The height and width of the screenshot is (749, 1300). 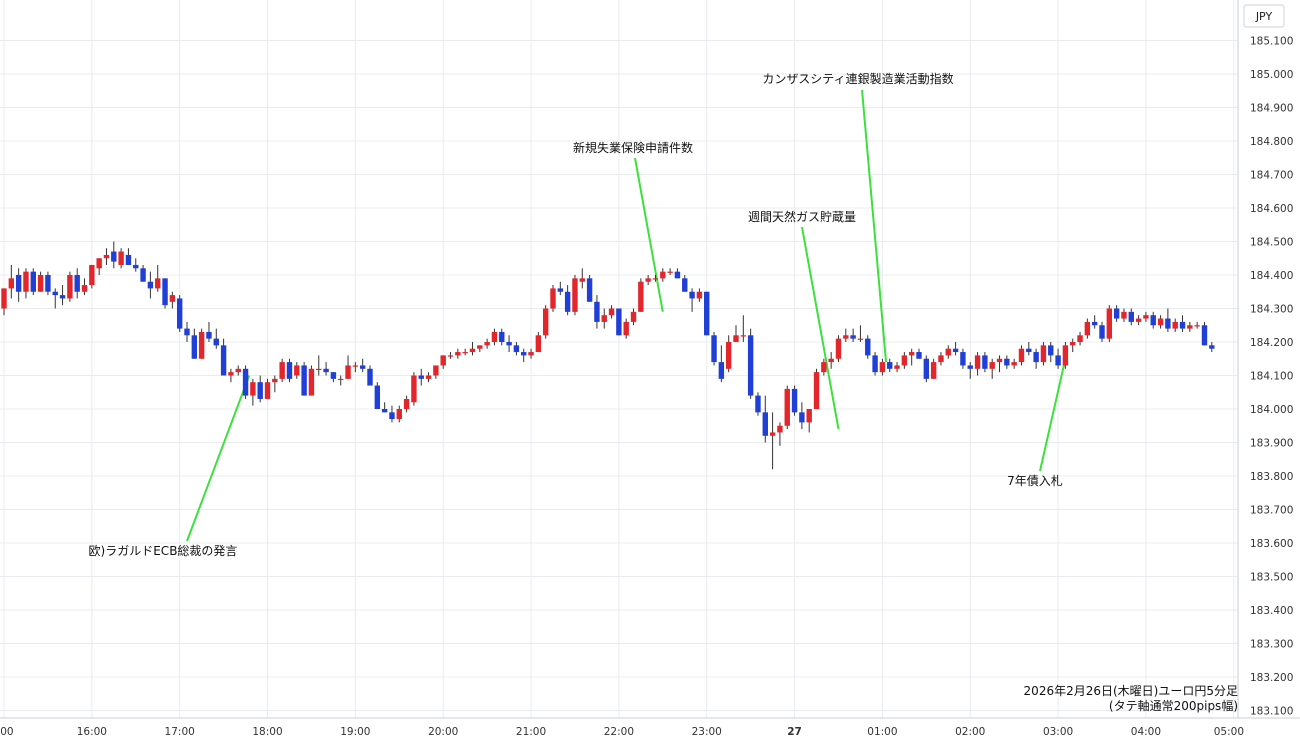 What do you see at coordinates (1271, 209) in the screenshot?
I see `y-tick-label: 184.600` at bounding box center [1271, 209].